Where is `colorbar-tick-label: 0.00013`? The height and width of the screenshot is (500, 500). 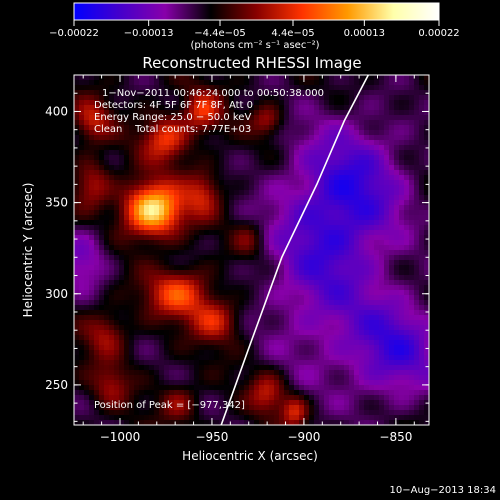
colorbar-tick-label: 0.00013 is located at coordinates (364, 33).